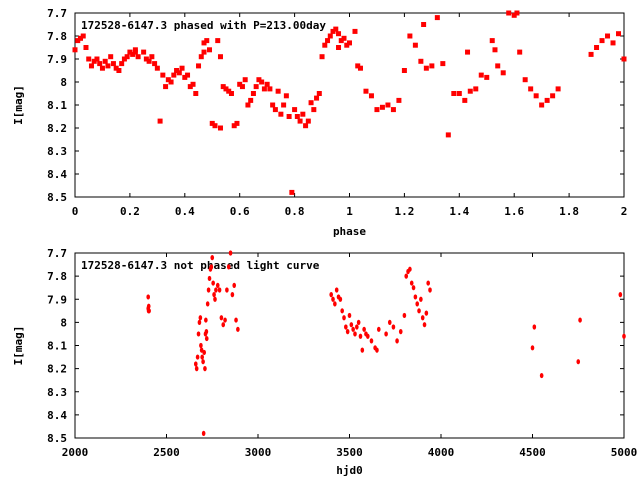 Image resolution: width=640 pixels, height=480 pixels. What do you see at coordinates (166, 452) in the screenshot?
I see `x-tick-label: 2500` at bounding box center [166, 452].